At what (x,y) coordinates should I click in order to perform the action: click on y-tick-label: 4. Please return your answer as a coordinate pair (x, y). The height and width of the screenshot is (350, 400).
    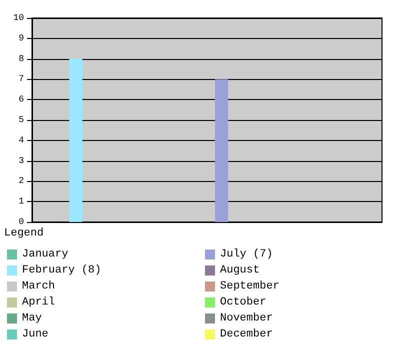
    Looking at the image, I should click on (21, 140).